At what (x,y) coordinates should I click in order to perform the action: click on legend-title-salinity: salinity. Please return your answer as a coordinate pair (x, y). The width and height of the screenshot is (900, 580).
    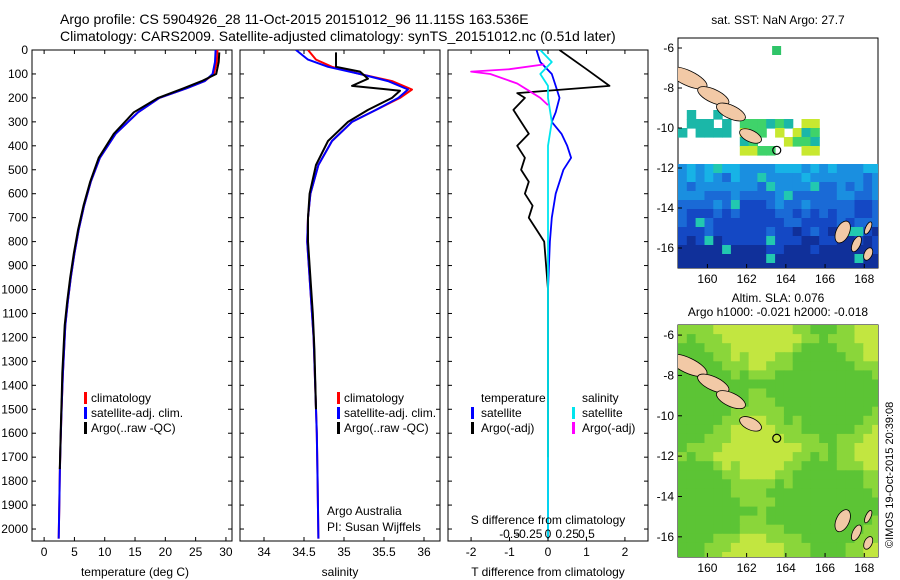
    Looking at the image, I should click on (600, 398).